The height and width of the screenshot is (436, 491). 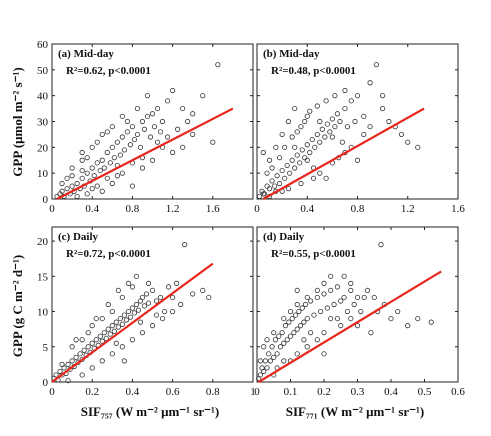 I want to click on x-tick-label: 1.2, so click(x=408, y=209).